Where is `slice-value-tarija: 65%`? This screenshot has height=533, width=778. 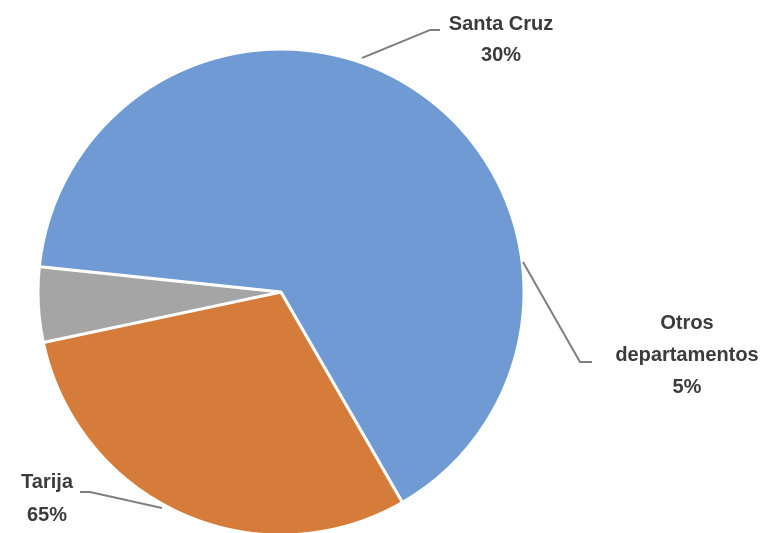 slice-value-tarija: 65% is located at coordinates (47, 515).